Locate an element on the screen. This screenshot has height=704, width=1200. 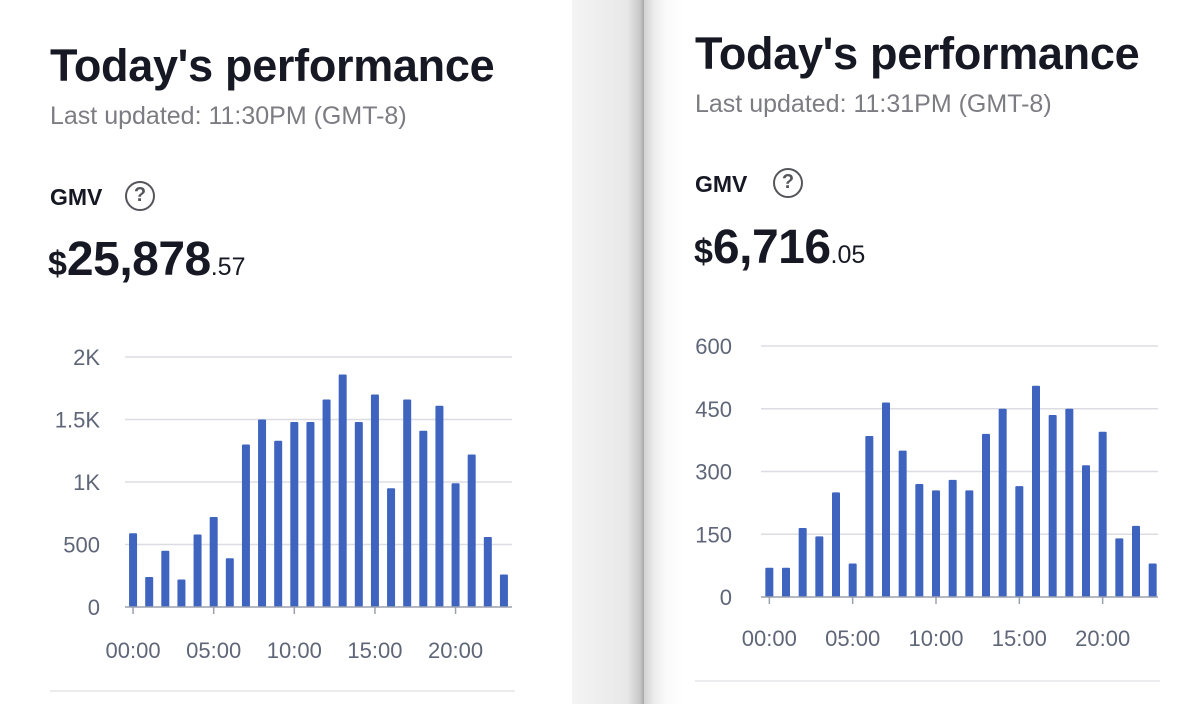
y-tick-label: 1K is located at coordinates (86, 482).